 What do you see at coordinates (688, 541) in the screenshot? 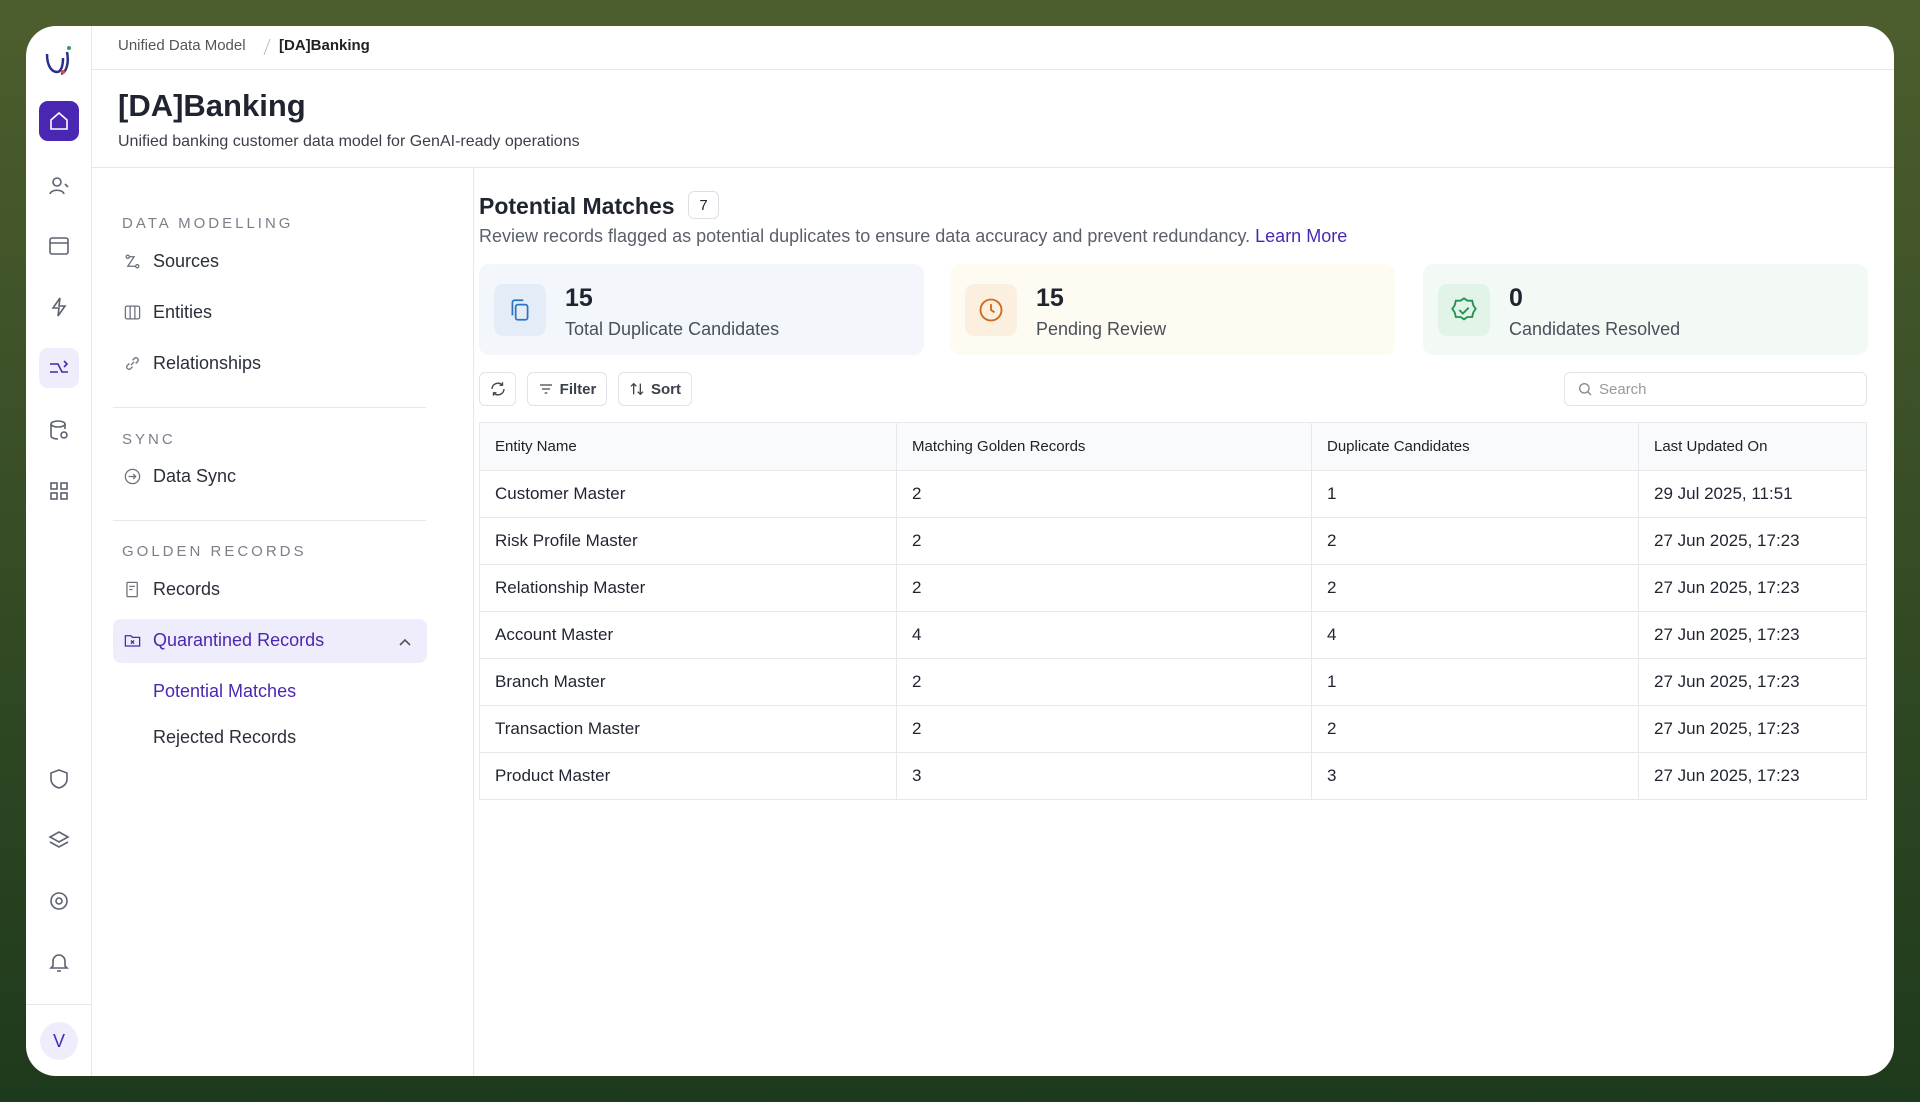
I see `table-cell: Risk Profile Master` at bounding box center [688, 541].